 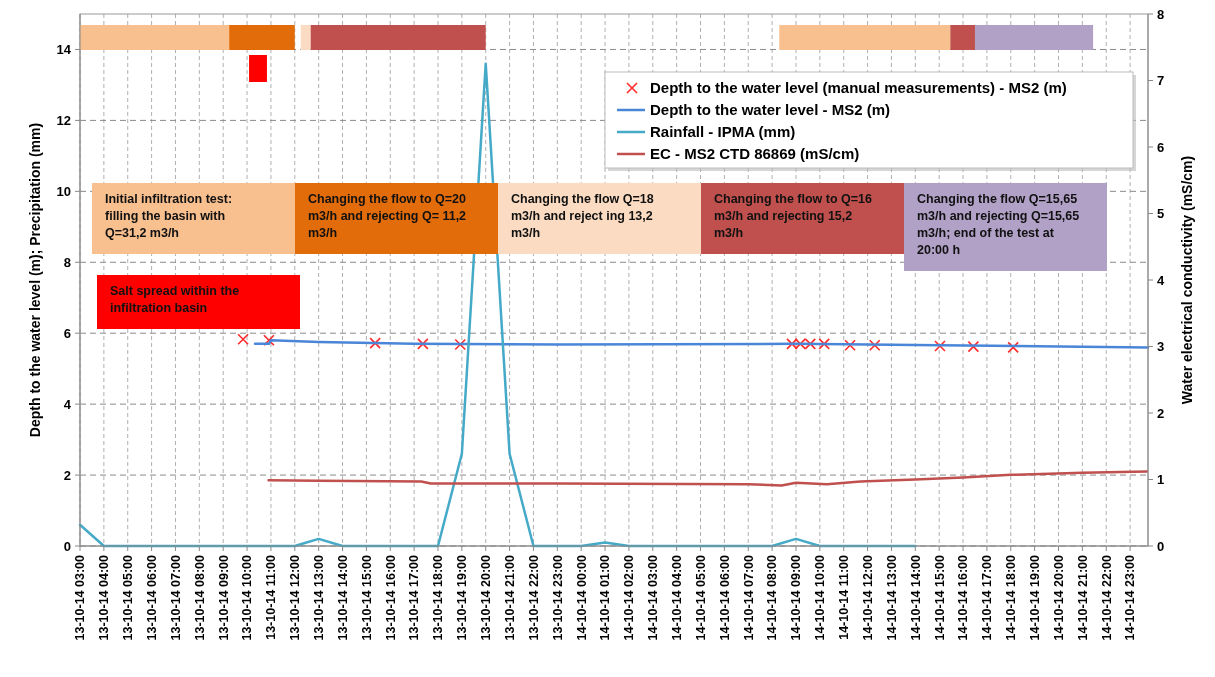 What do you see at coordinates (1161, 480) in the screenshot?
I see `y2-tick-label: 1` at bounding box center [1161, 480].